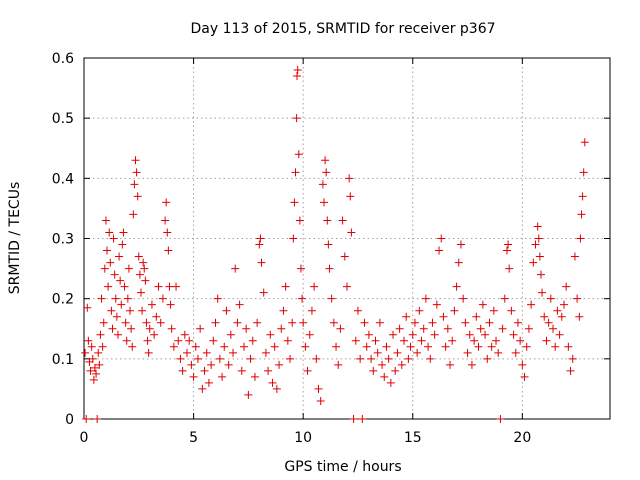  I want to click on x-tick-label: 5, so click(193, 438).